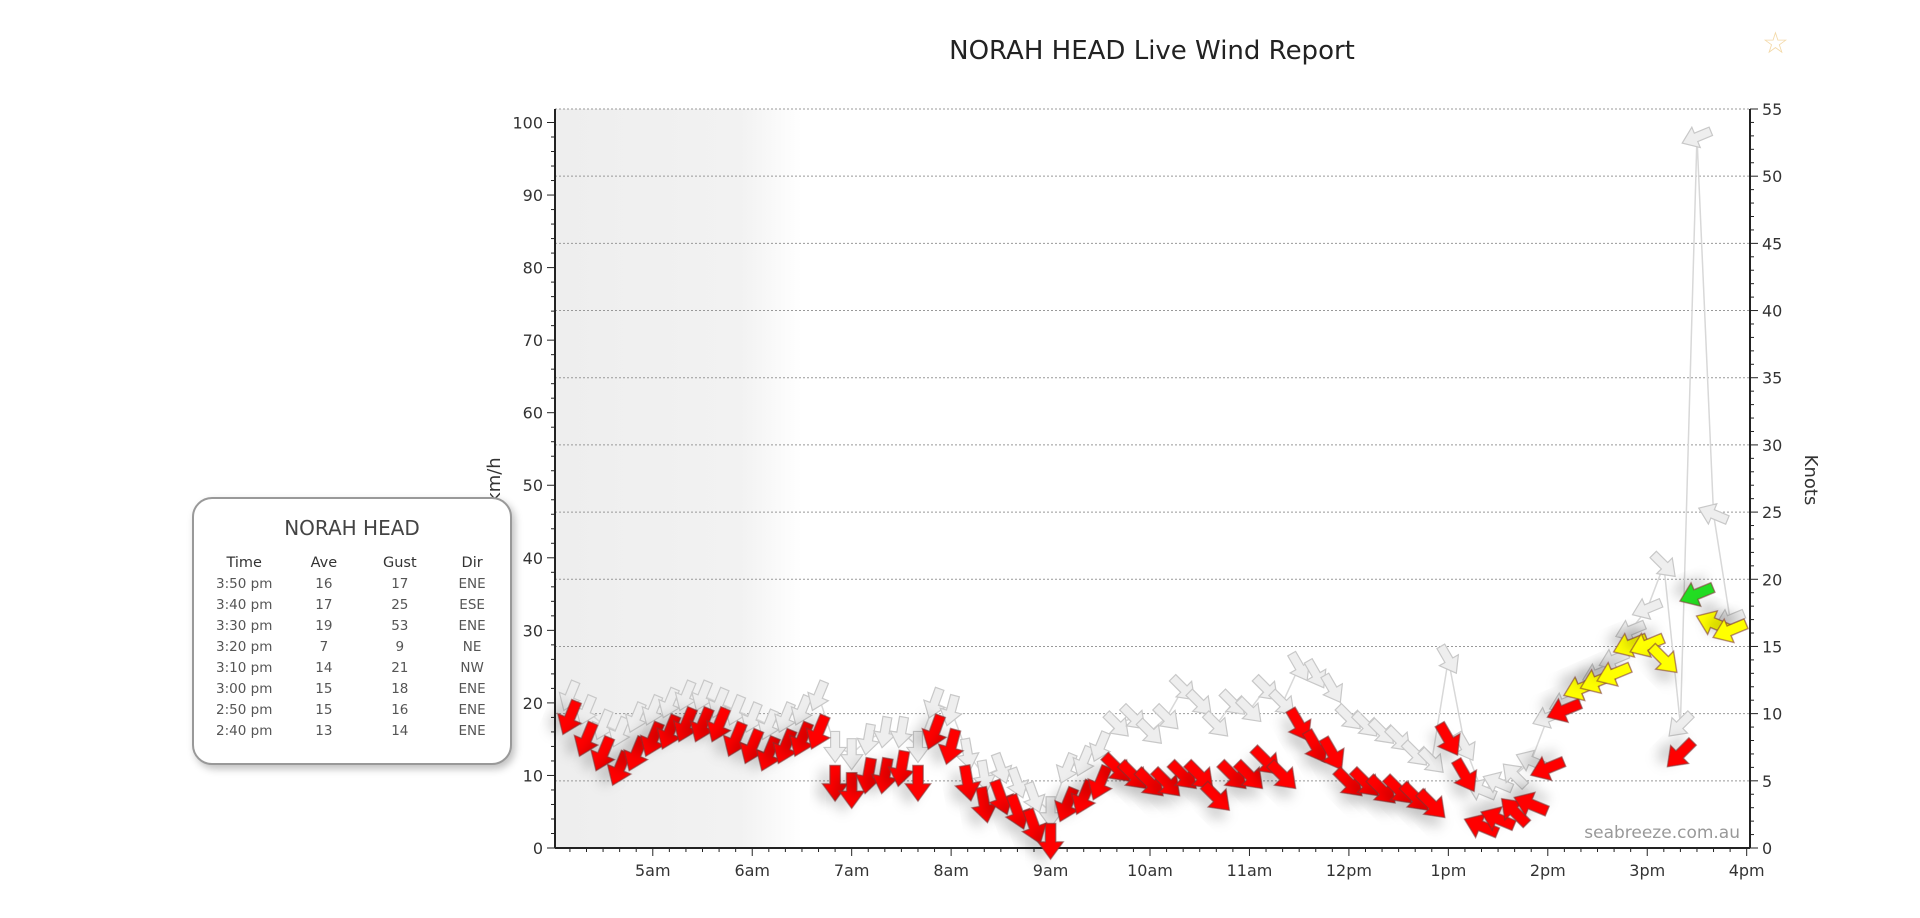 This screenshot has height=918, width=1920. I want to click on table-row: 2:40 pm 13 14 ENE, so click(358, 730).